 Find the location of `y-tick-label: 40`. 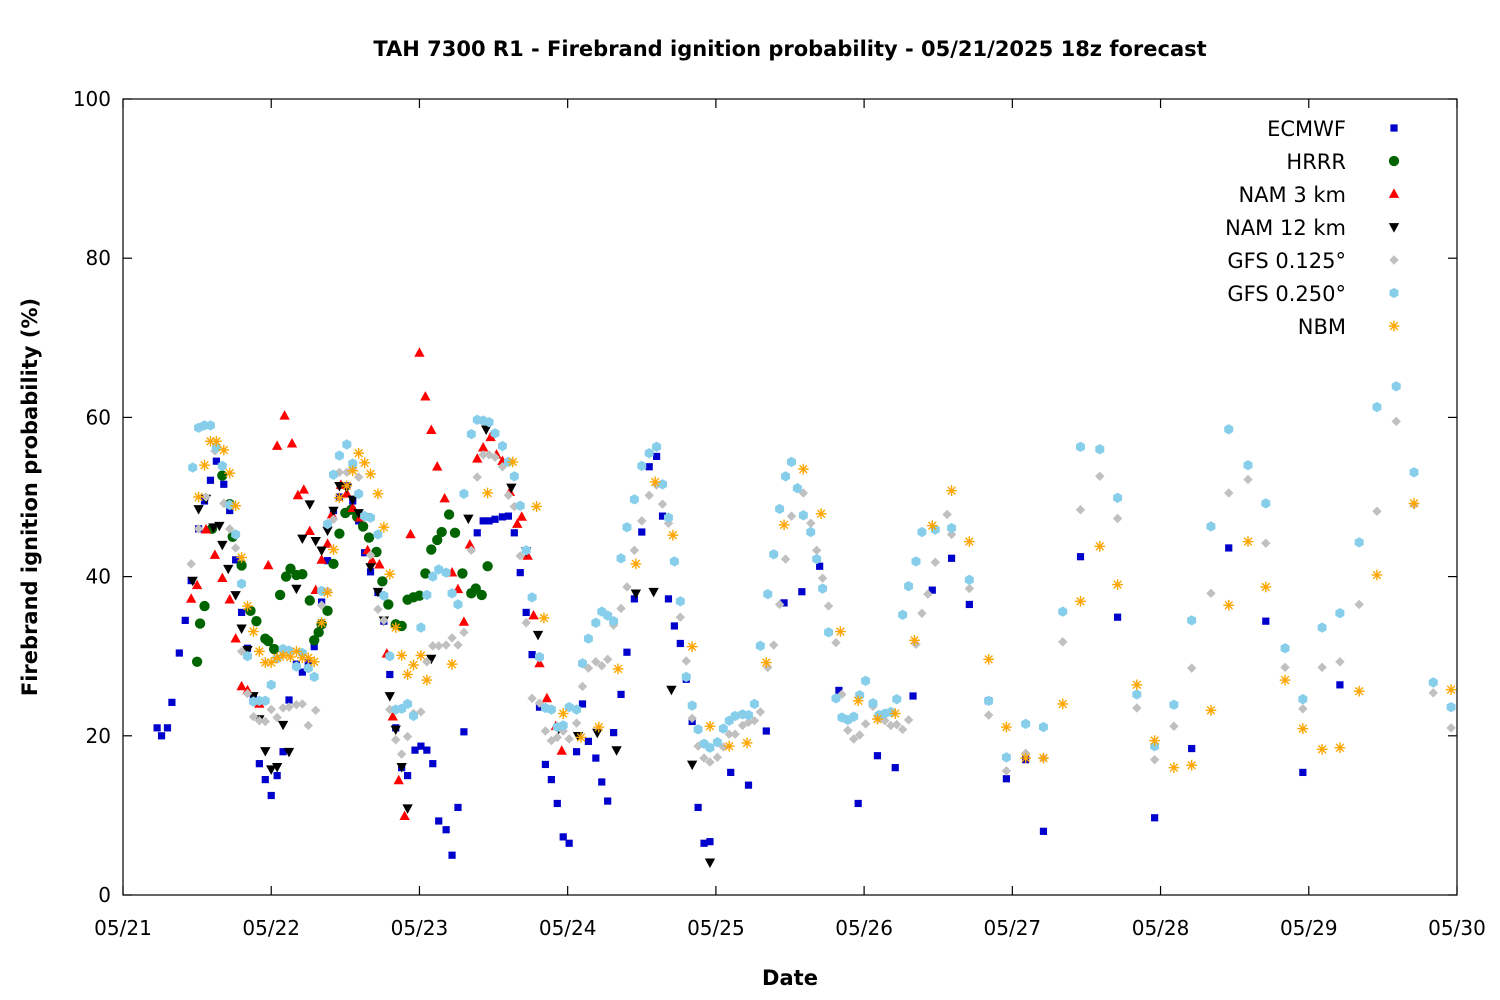

y-tick-label: 40 is located at coordinates (98, 577).